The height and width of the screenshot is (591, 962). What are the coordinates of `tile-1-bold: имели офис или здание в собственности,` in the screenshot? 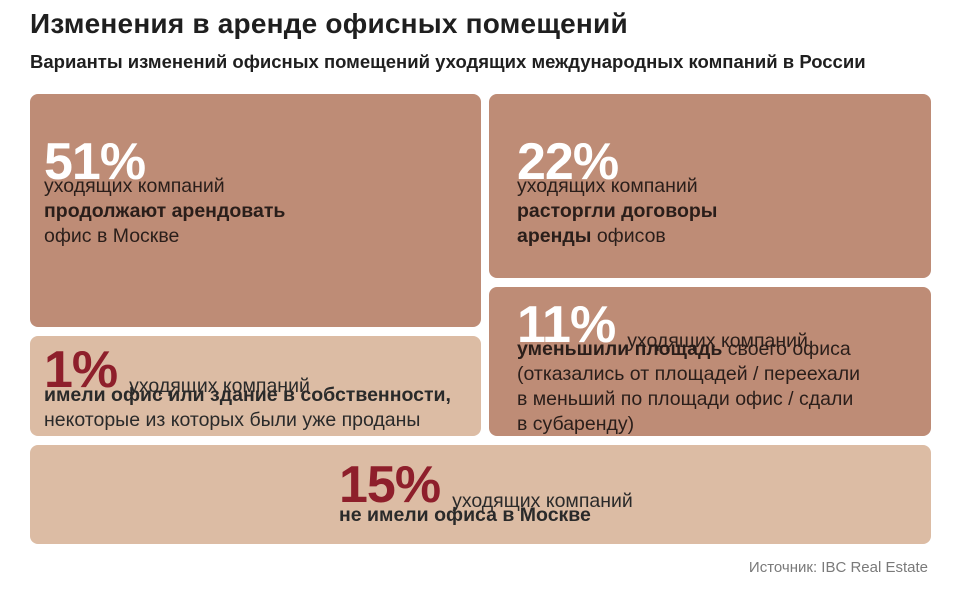 It's located at (247, 395).